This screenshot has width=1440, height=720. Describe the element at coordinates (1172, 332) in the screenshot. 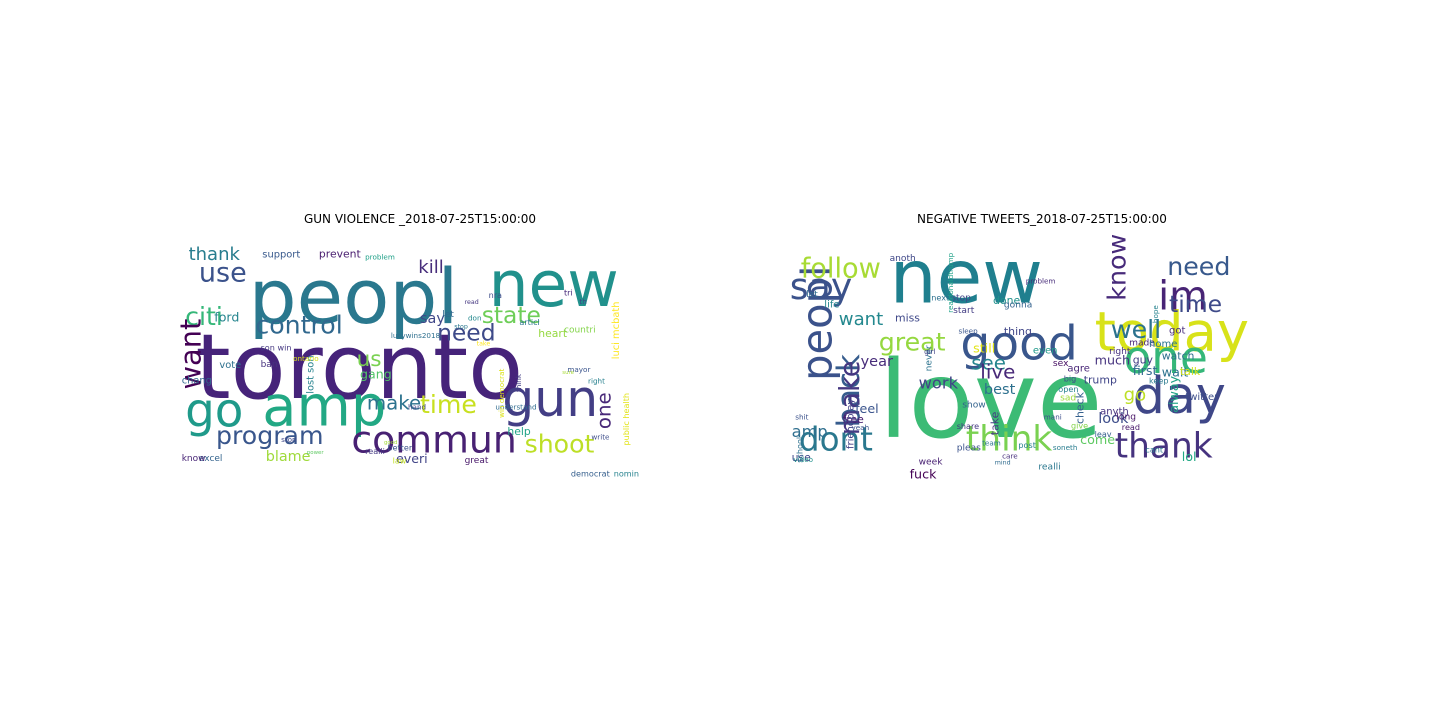

I see `cloud-word: today` at that location.